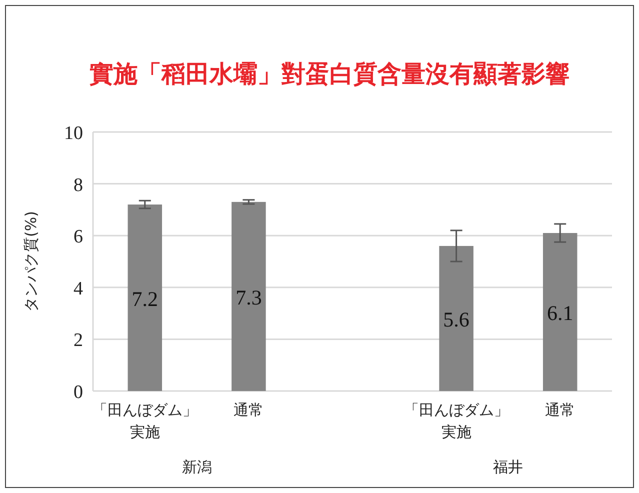  What do you see at coordinates (330, 74) in the screenshot?
I see `chart-title: 實施「稻田水壩」對蛋白質含量沒有顯著影響` at bounding box center [330, 74].